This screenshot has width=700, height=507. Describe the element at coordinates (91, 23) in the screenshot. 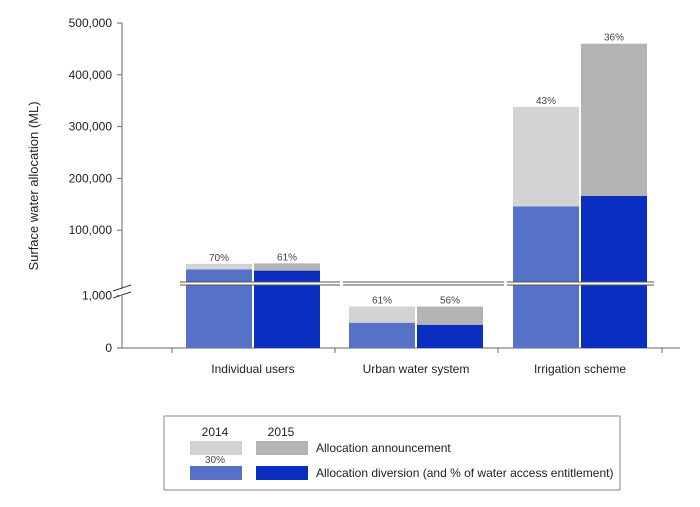

I see `y-tick-label: 500,000` at that location.